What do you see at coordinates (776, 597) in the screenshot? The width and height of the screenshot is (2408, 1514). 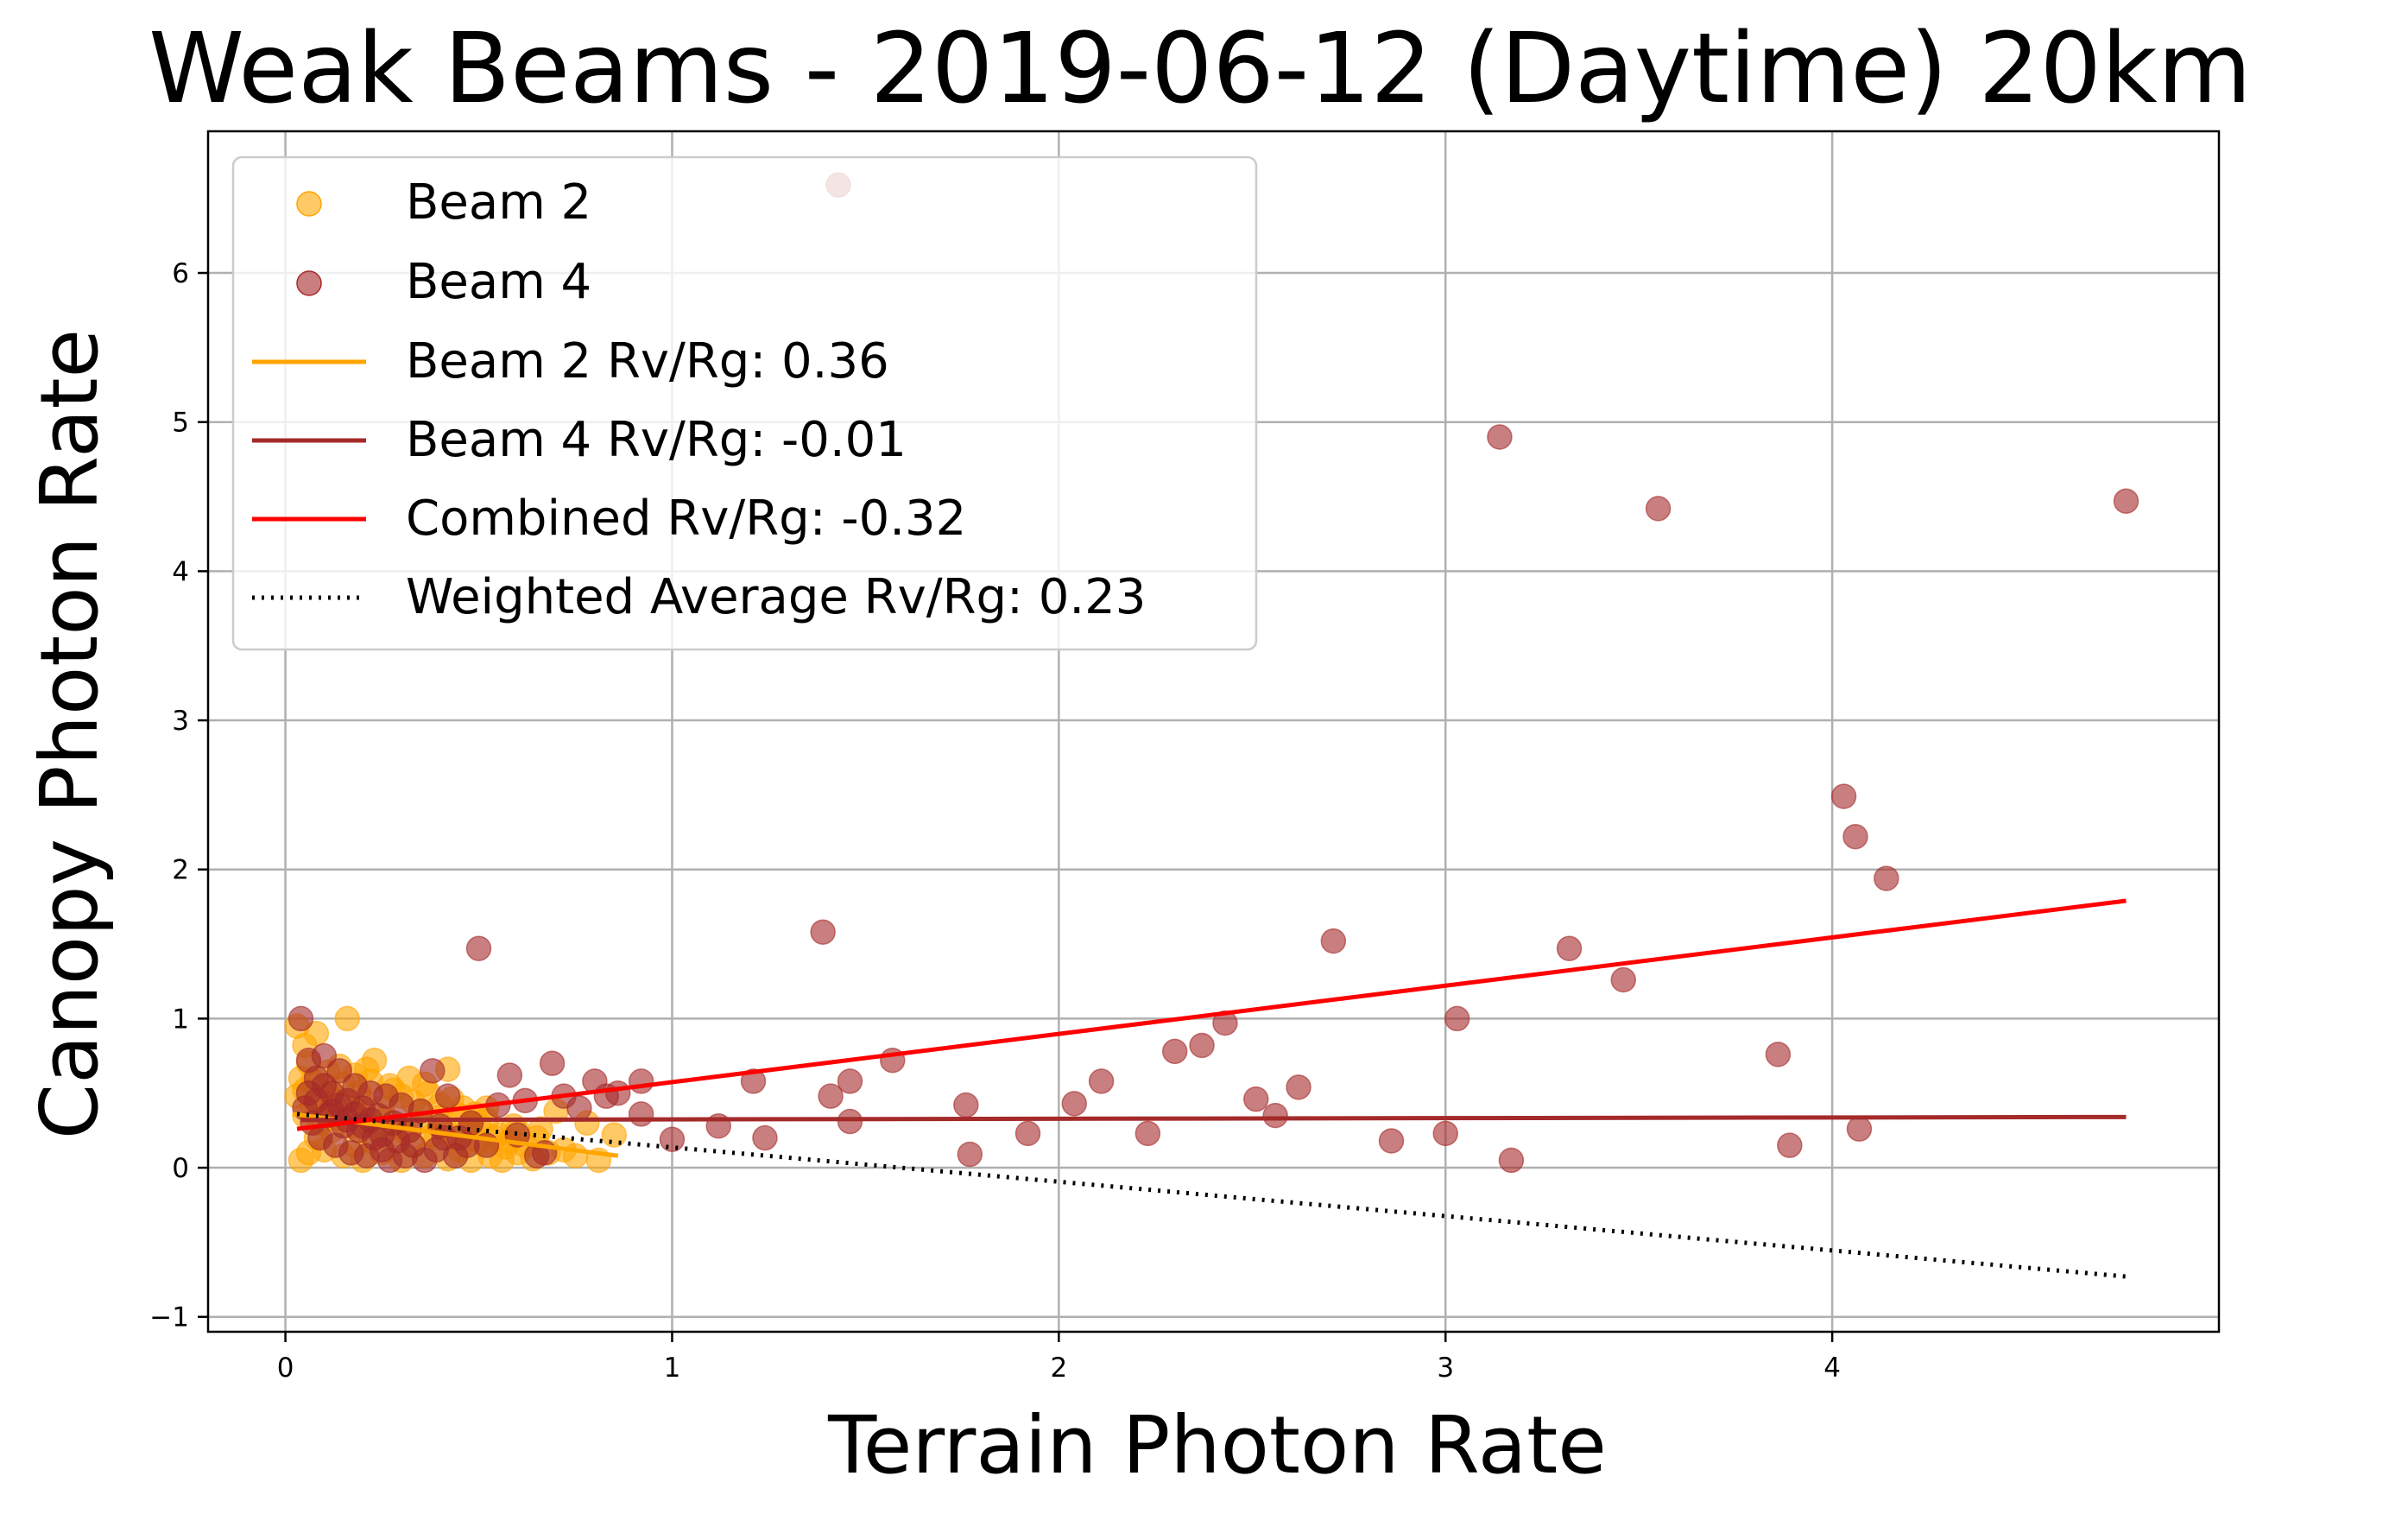 I see `legend-label-weighted-average: Weighted Average Rv/Rg: 0.23` at bounding box center [776, 597].